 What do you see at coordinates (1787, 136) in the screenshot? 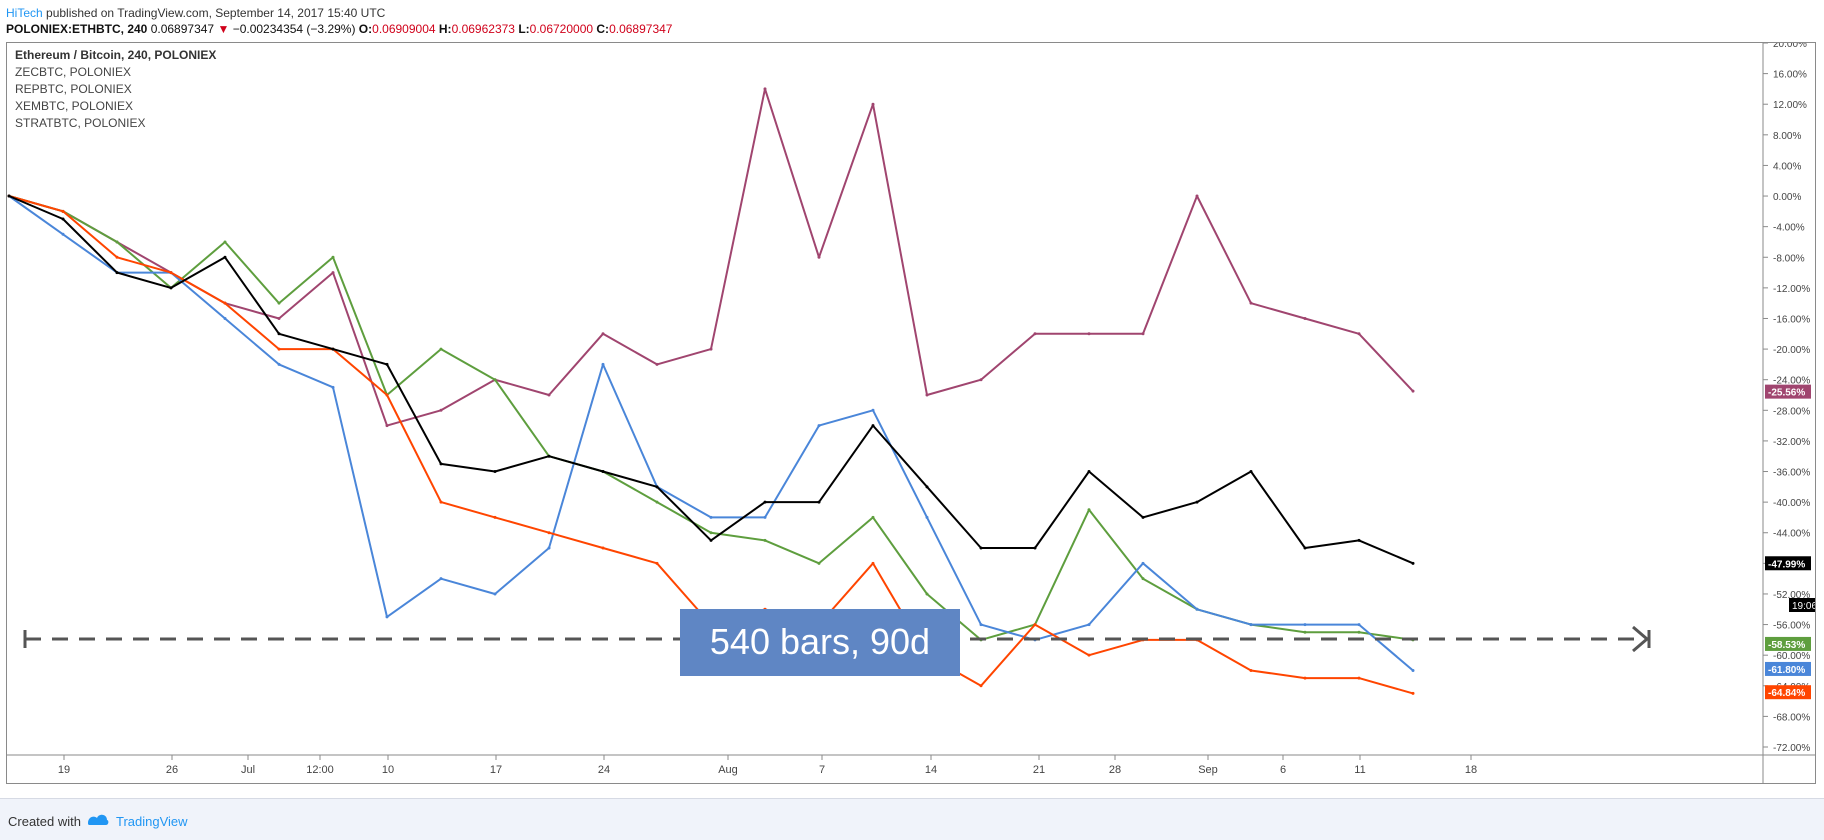
I see `price-tick-label: 8.00%` at bounding box center [1787, 136].